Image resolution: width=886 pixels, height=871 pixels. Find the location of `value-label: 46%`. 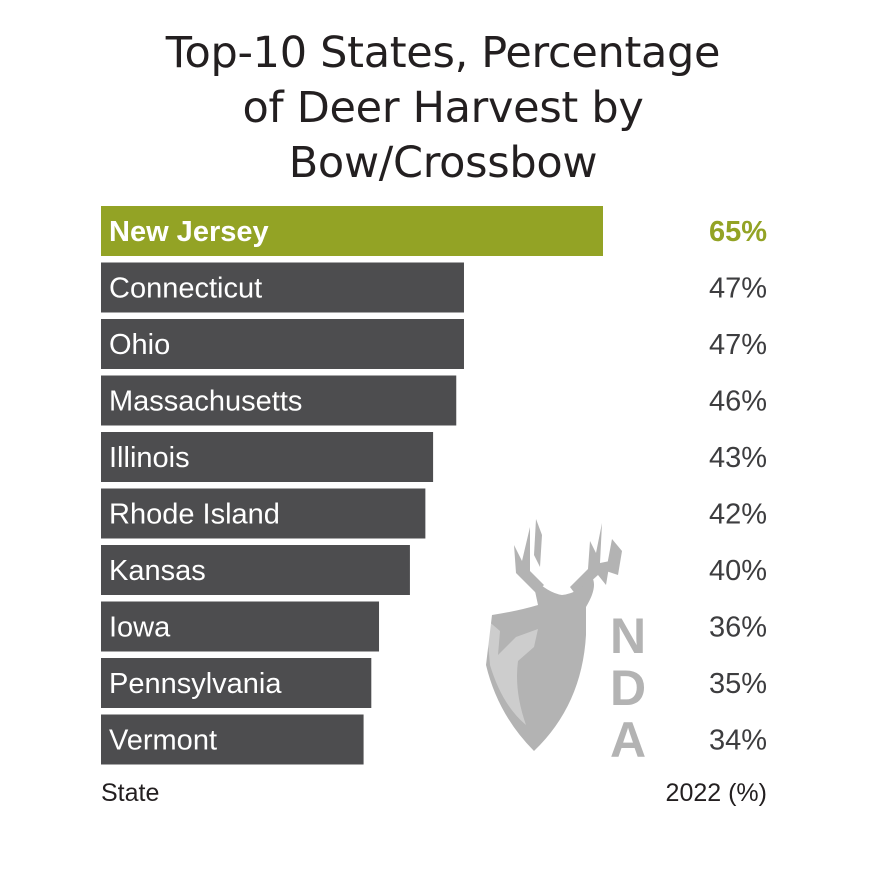

value-label: 46% is located at coordinates (738, 402).